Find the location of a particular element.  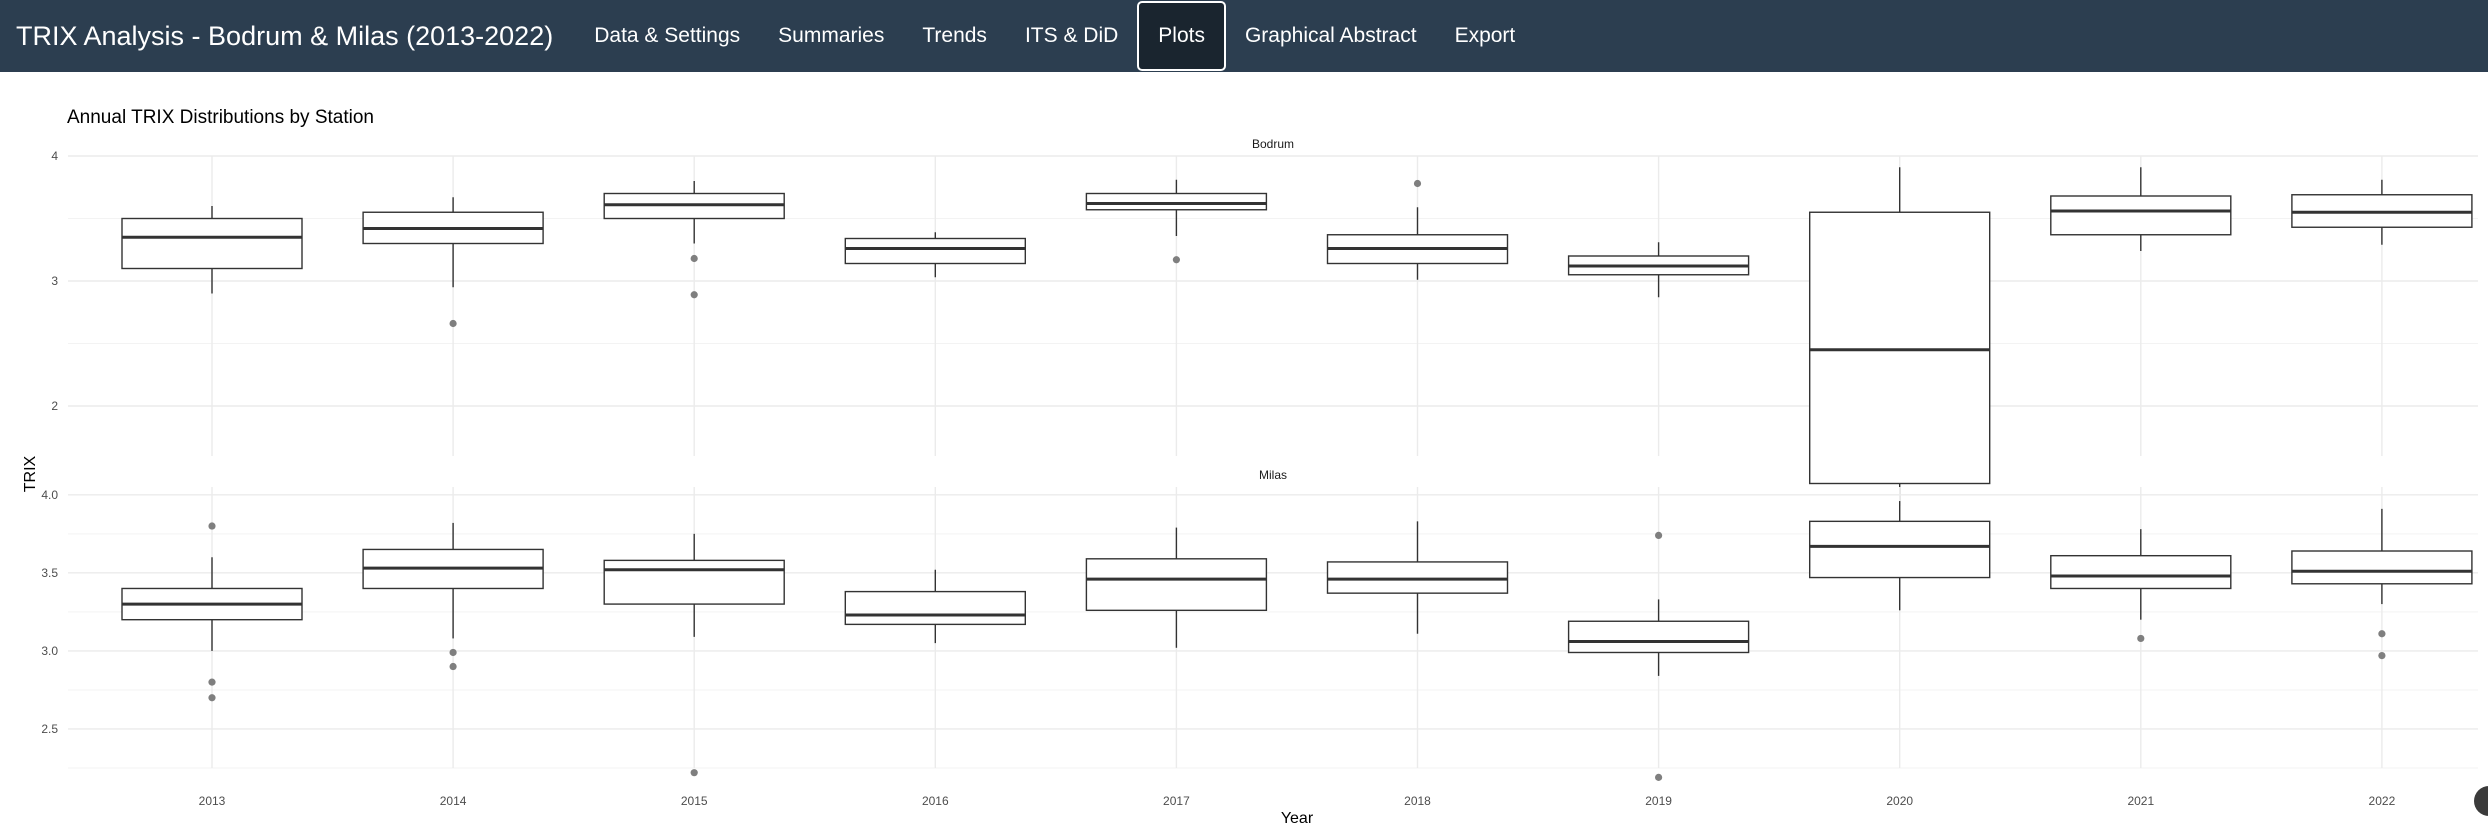

panel-strip-label: Bodrum is located at coordinates (1273, 144).